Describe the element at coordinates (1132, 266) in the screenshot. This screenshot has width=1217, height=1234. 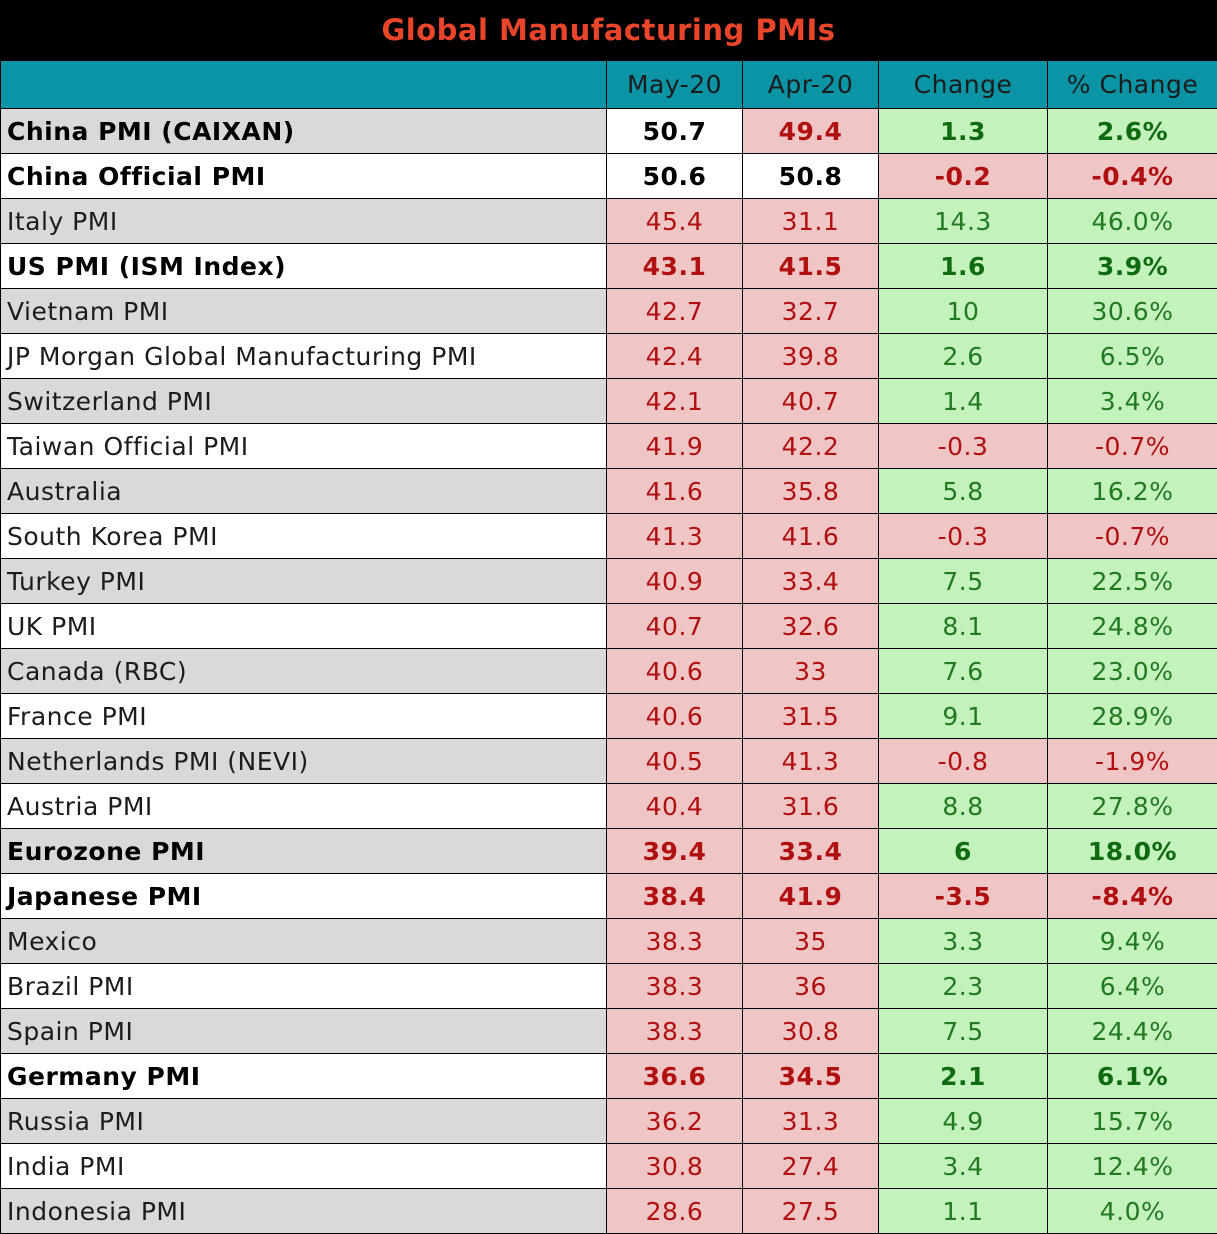
I see `pct-change-value-cell: 3.9%` at that location.